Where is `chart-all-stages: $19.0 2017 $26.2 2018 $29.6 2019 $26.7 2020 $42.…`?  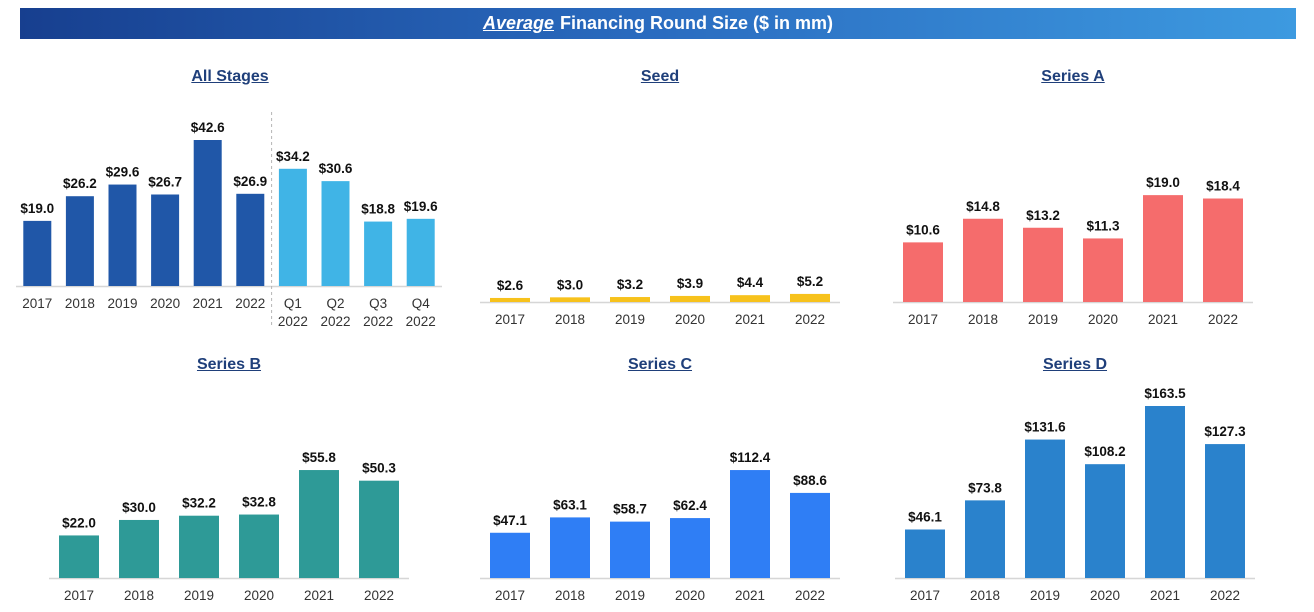 chart-all-stages: $19.0 2017 $26.2 2018 $29.6 2019 $26.7 2020 $42.… is located at coordinates (229, 220).